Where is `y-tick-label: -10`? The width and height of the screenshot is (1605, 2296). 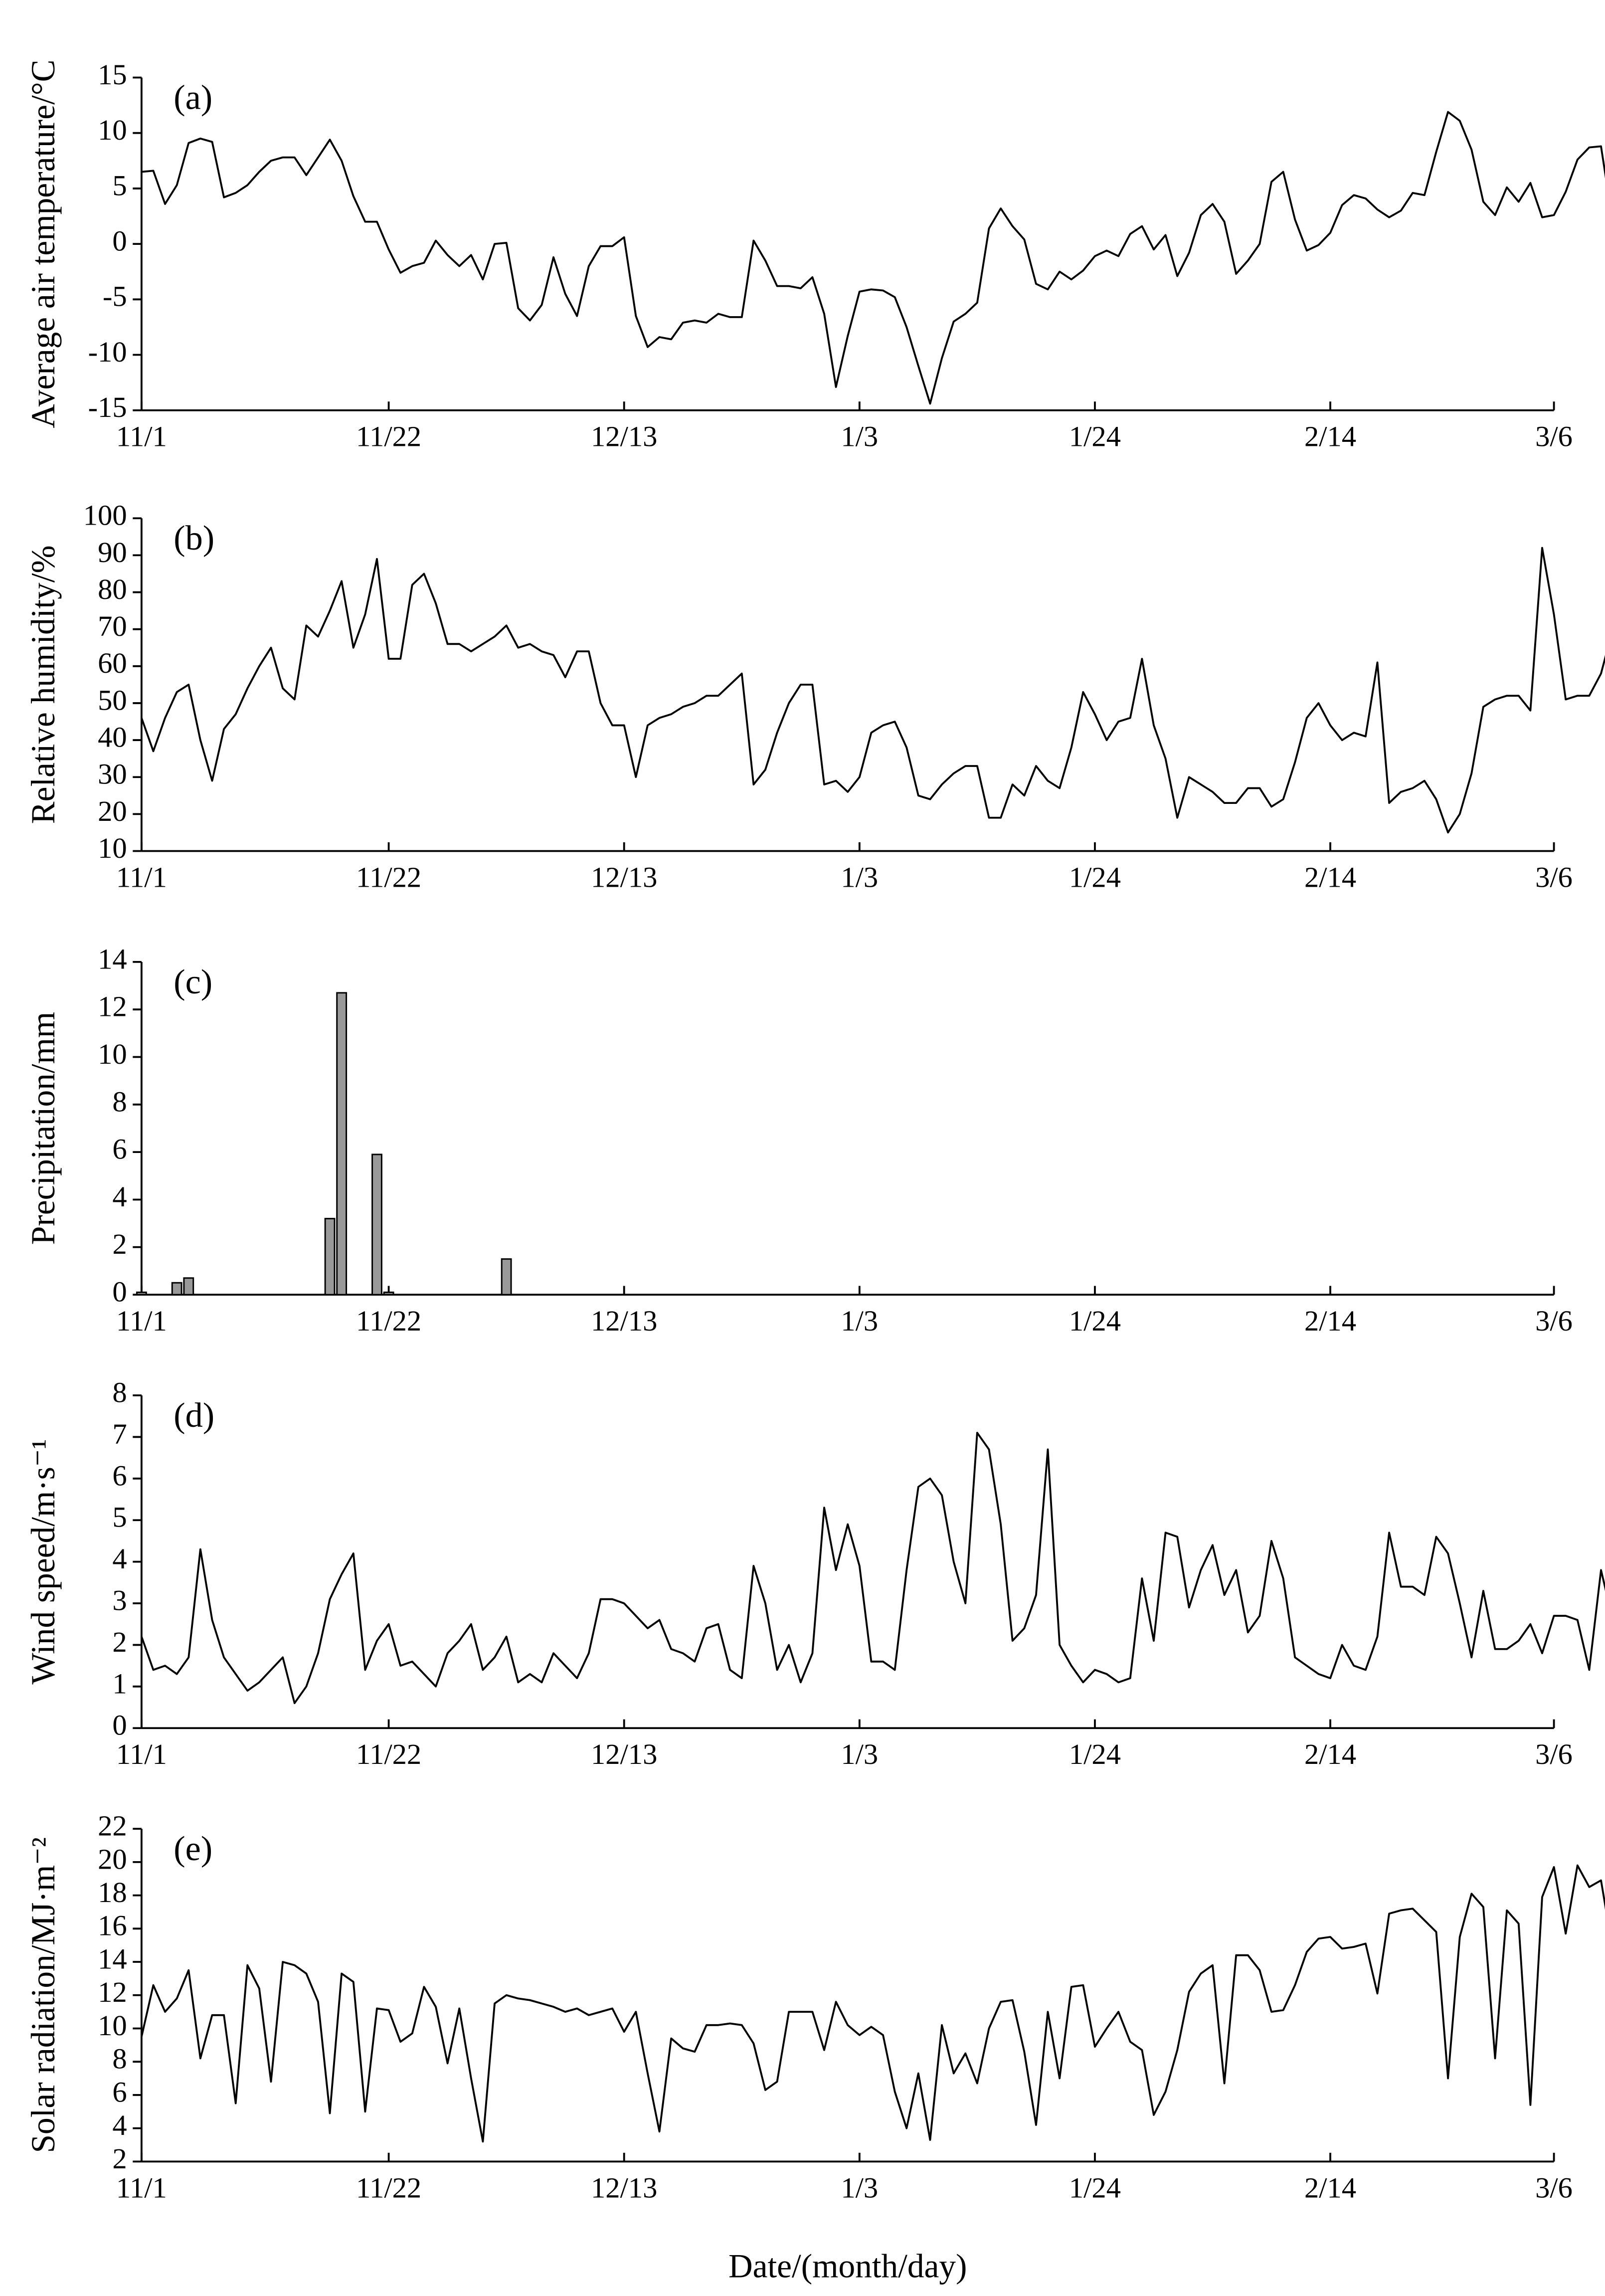
y-tick-label: -10 is located at coordinates (107, 352).